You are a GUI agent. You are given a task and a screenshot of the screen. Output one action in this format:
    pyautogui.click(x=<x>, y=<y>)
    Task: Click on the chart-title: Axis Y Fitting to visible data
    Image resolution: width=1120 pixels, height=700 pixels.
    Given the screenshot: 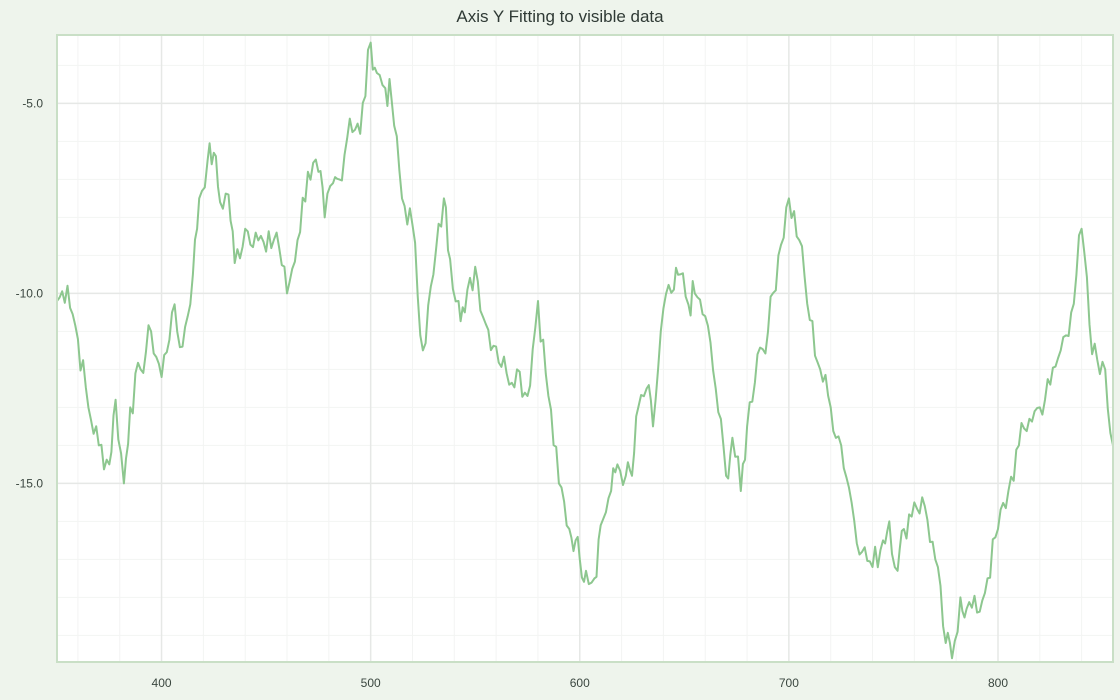 What is the action you would take?
    pyautogui.click(x=560, y=16)
    